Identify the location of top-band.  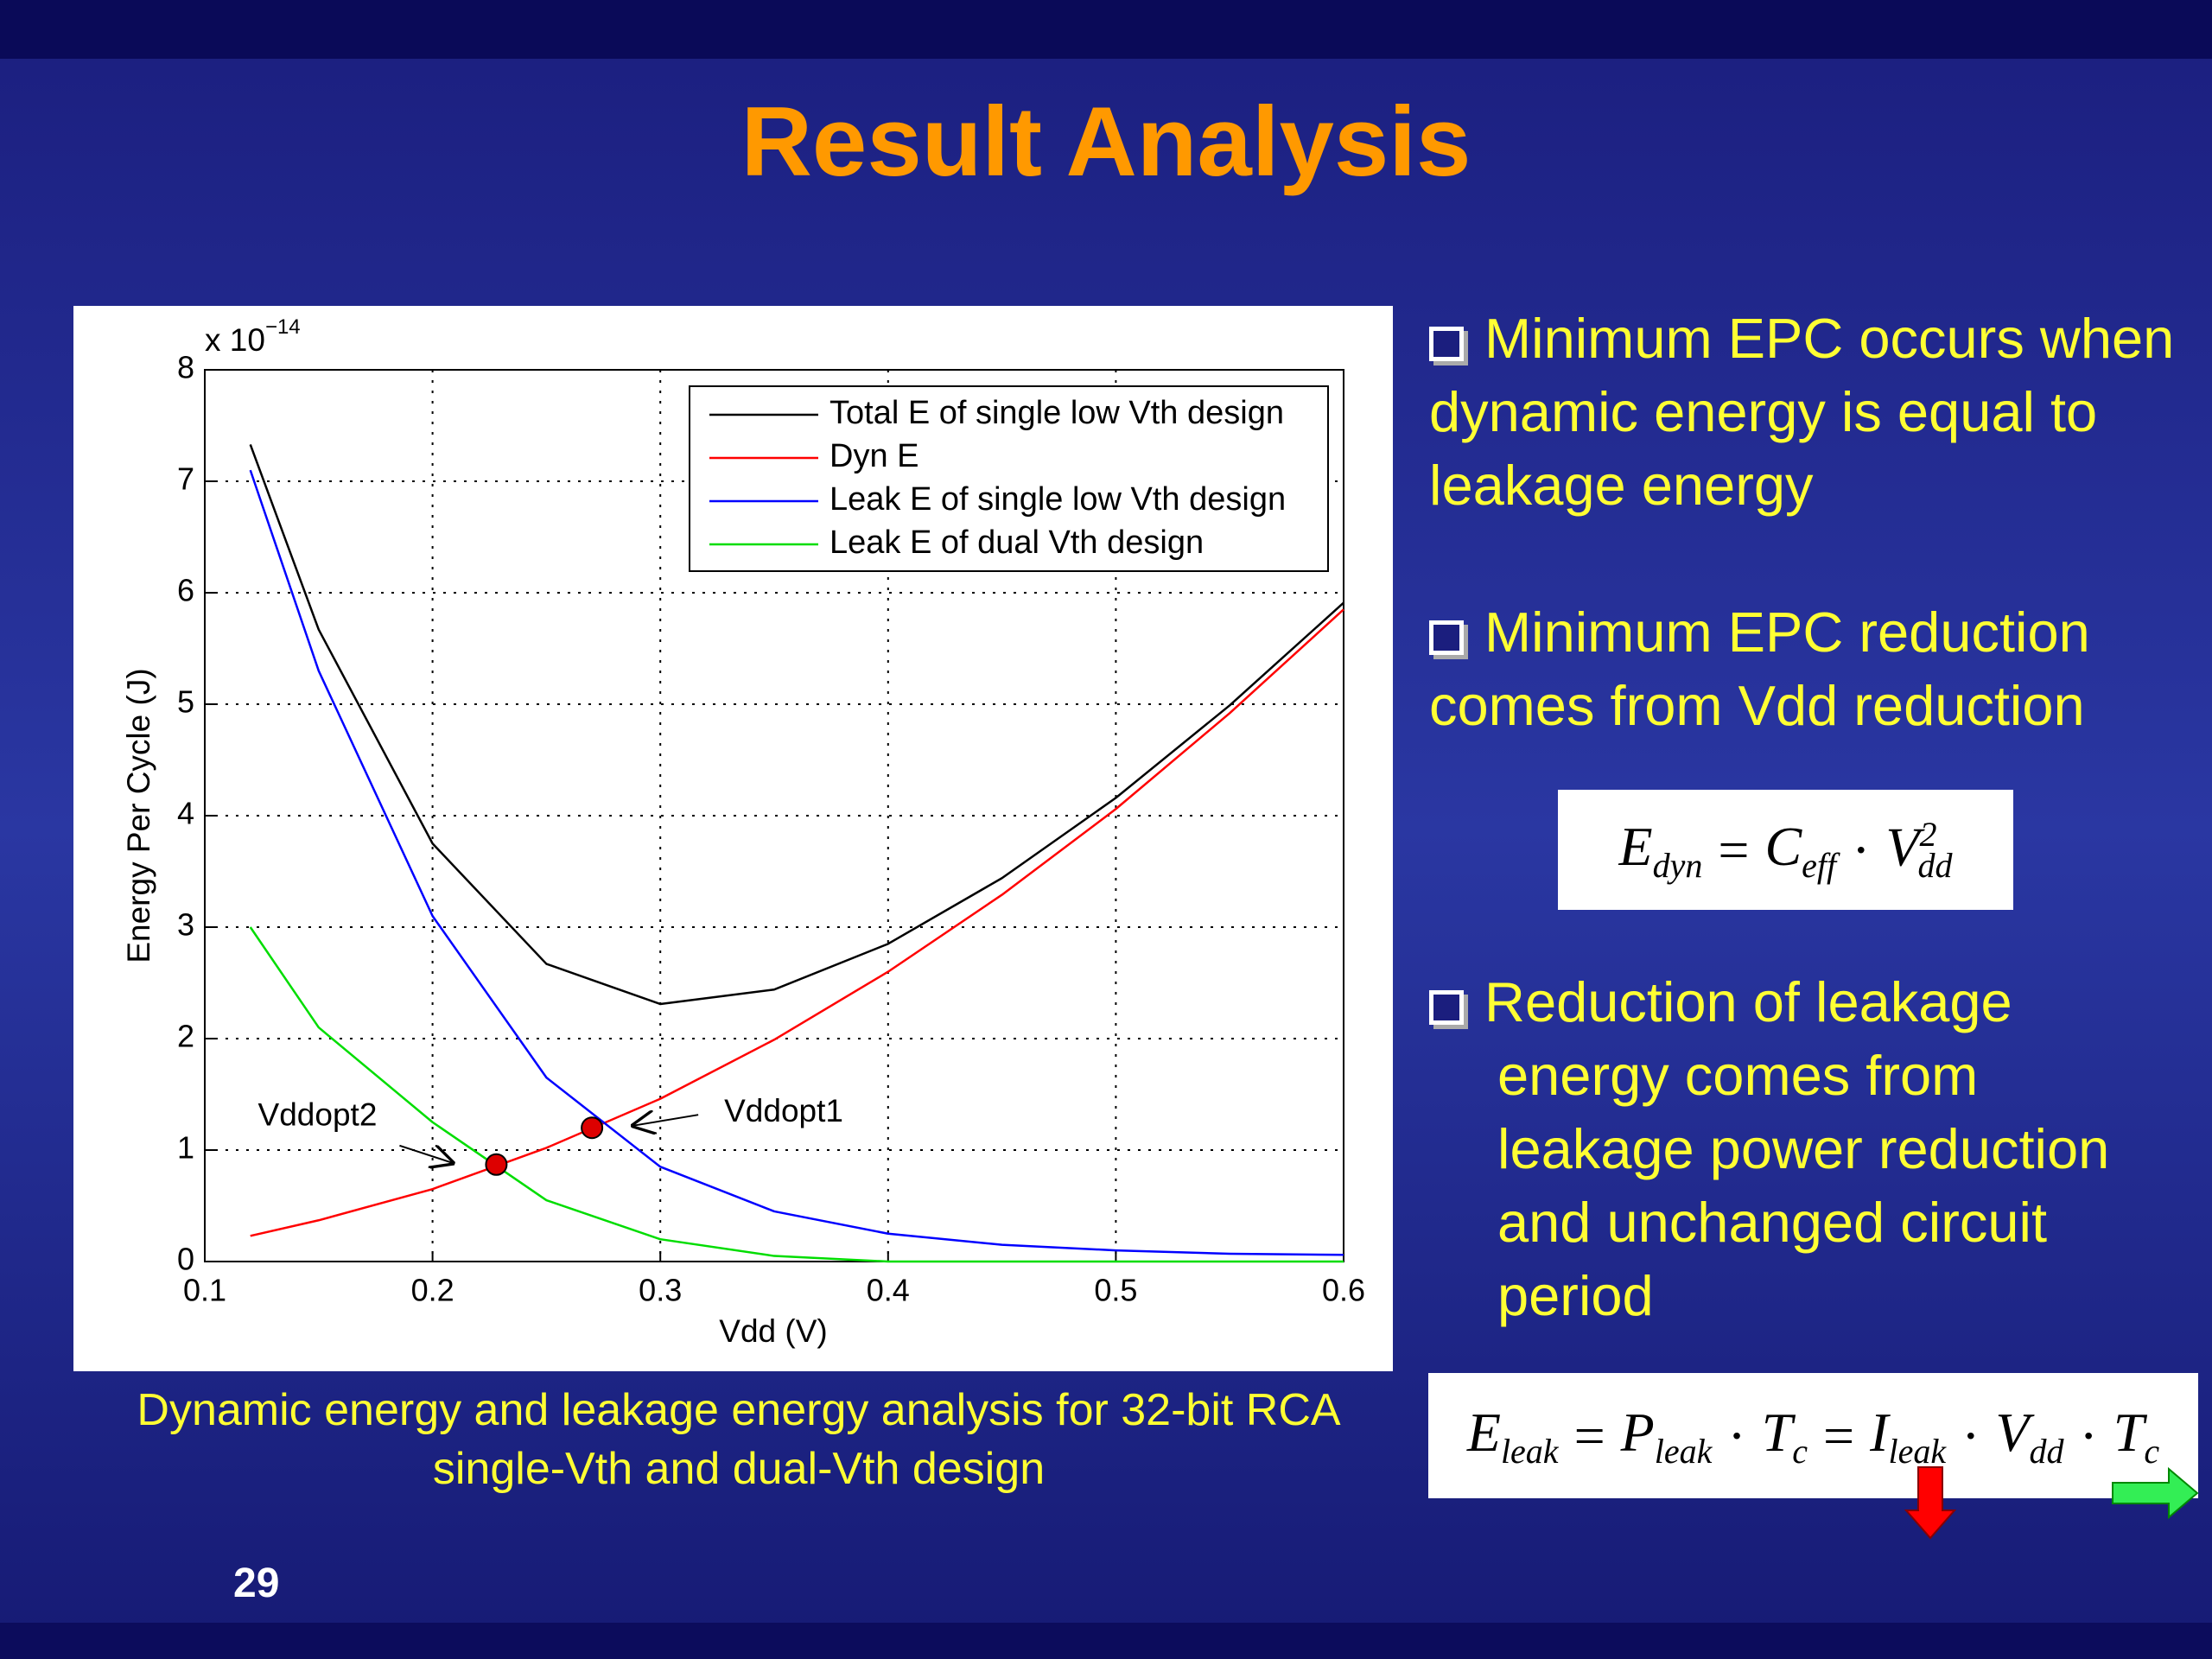
(1106, 29).